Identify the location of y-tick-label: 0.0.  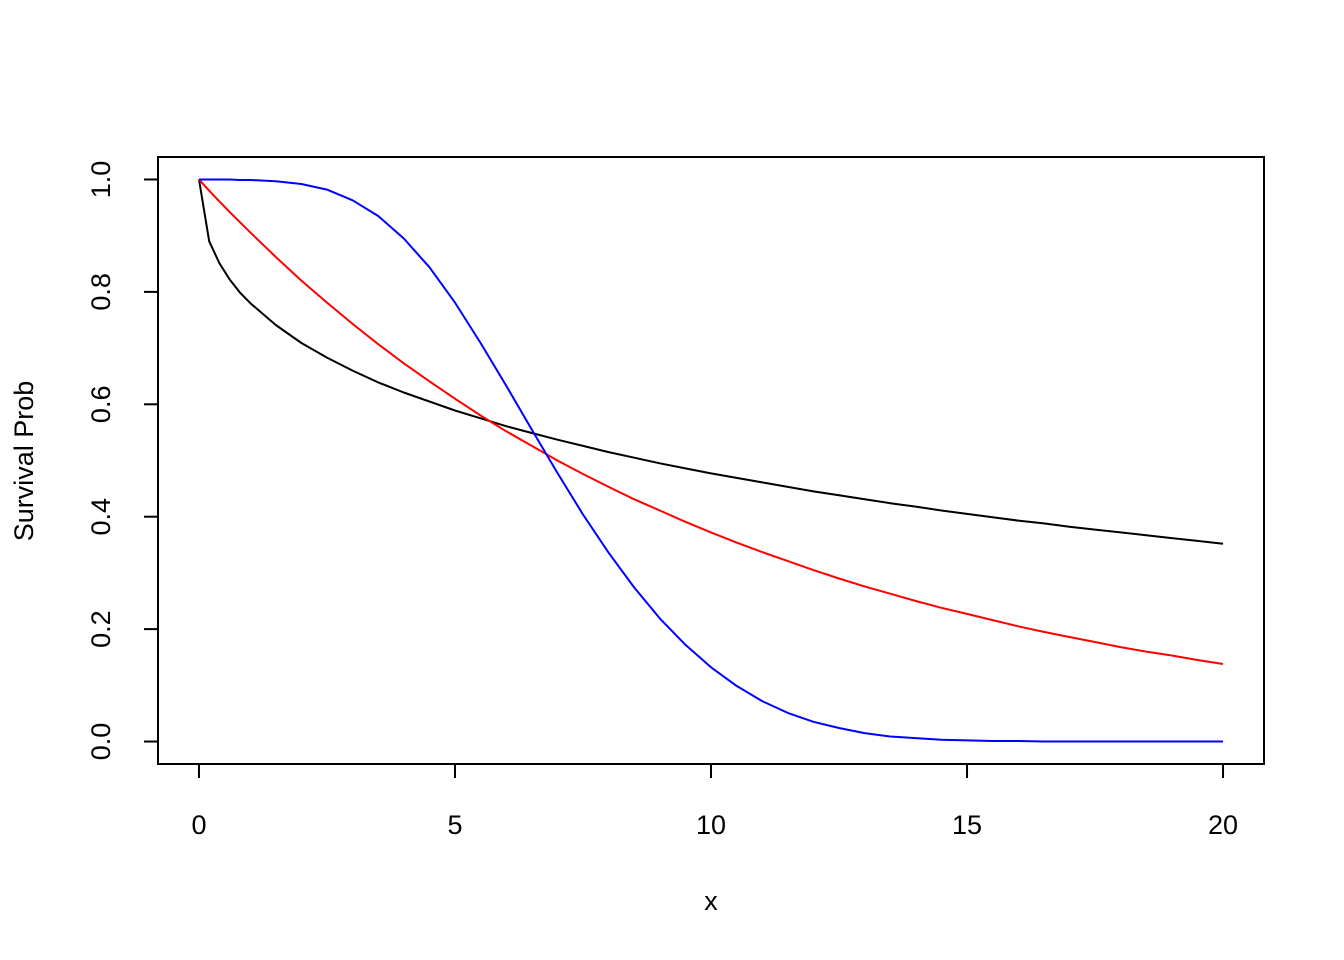
(101, 742).